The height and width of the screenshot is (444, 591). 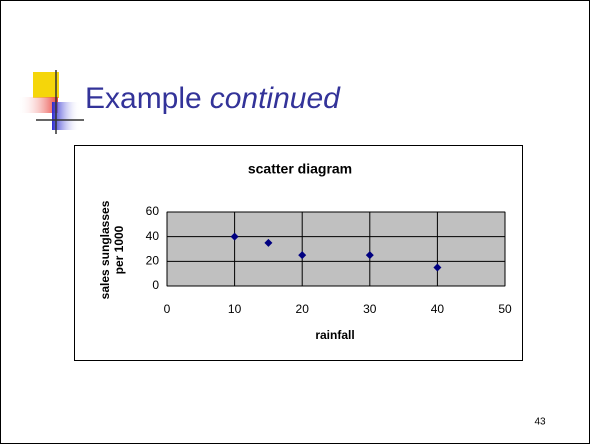 I want to click on title-decoration, so click(x=51, y=102).